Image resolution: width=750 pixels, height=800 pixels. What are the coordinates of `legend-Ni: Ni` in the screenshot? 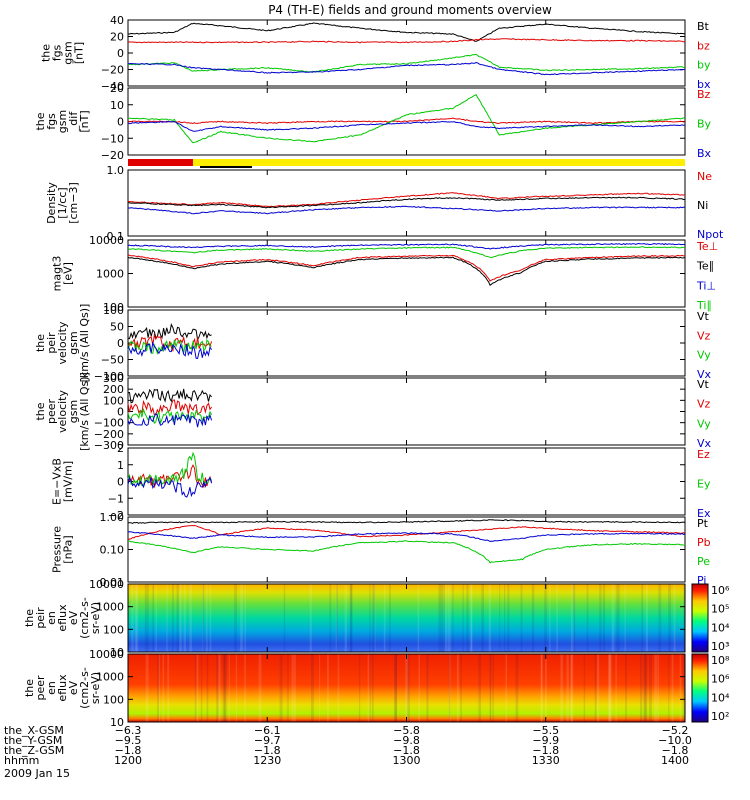 It's located at (702, 205).